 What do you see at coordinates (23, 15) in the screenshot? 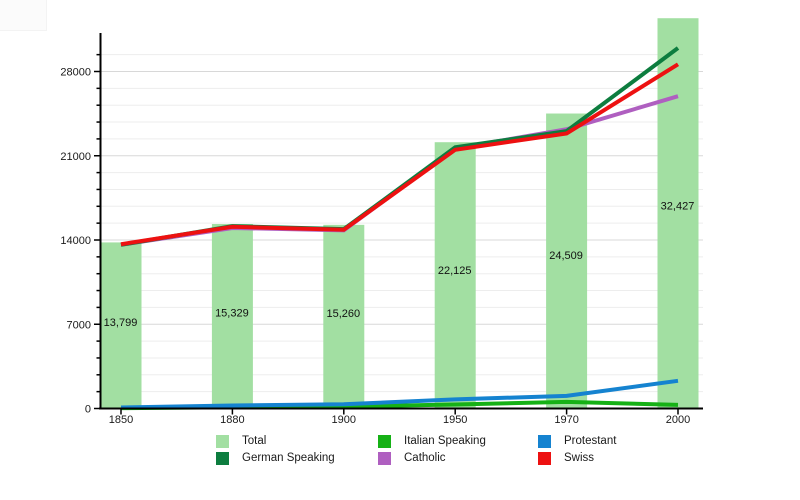
I see `top-left-artifact` at bounding box center [23, 15].